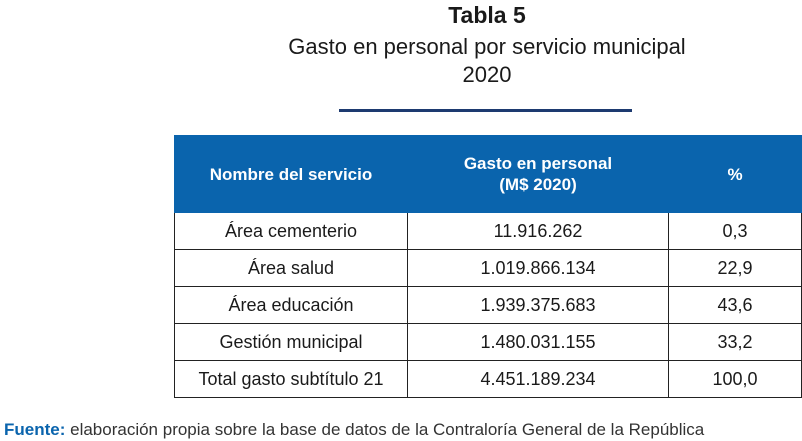 The width and height of the screenshot is (802, 441). I want to click on table-row: Área educación 1.939.375.683 43,6, so click(488, 305).